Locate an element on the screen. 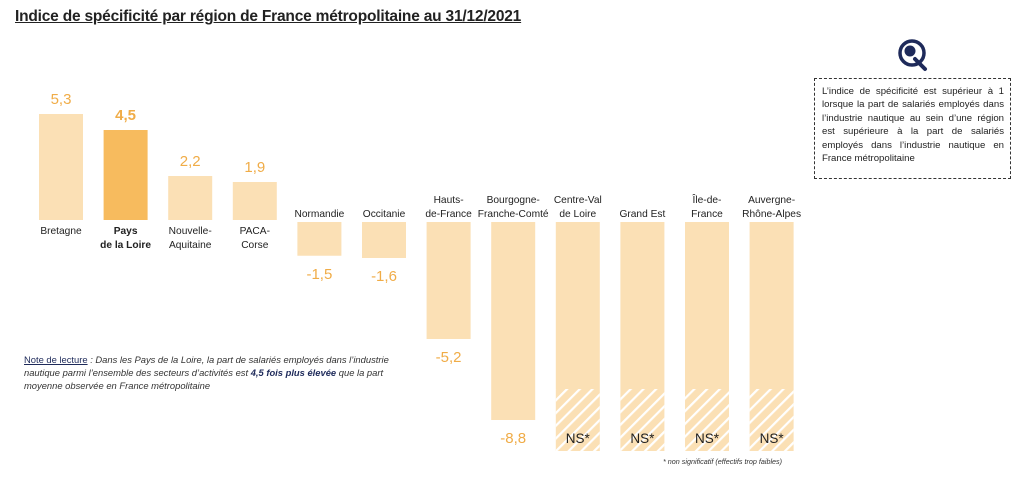 Image resolution: width=1024 pixels, height=481 pixels. reading-note-label: Note de lecture is located at coordinates (56, 359).